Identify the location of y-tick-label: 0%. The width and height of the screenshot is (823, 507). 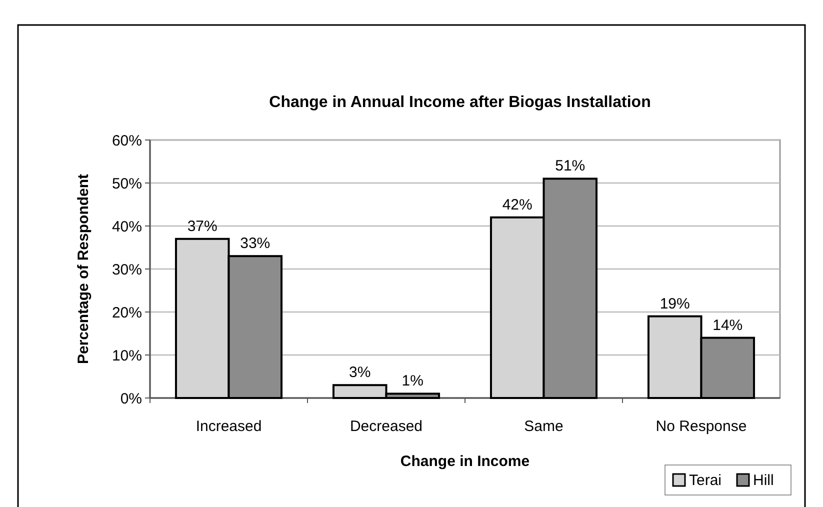
(131, 399).